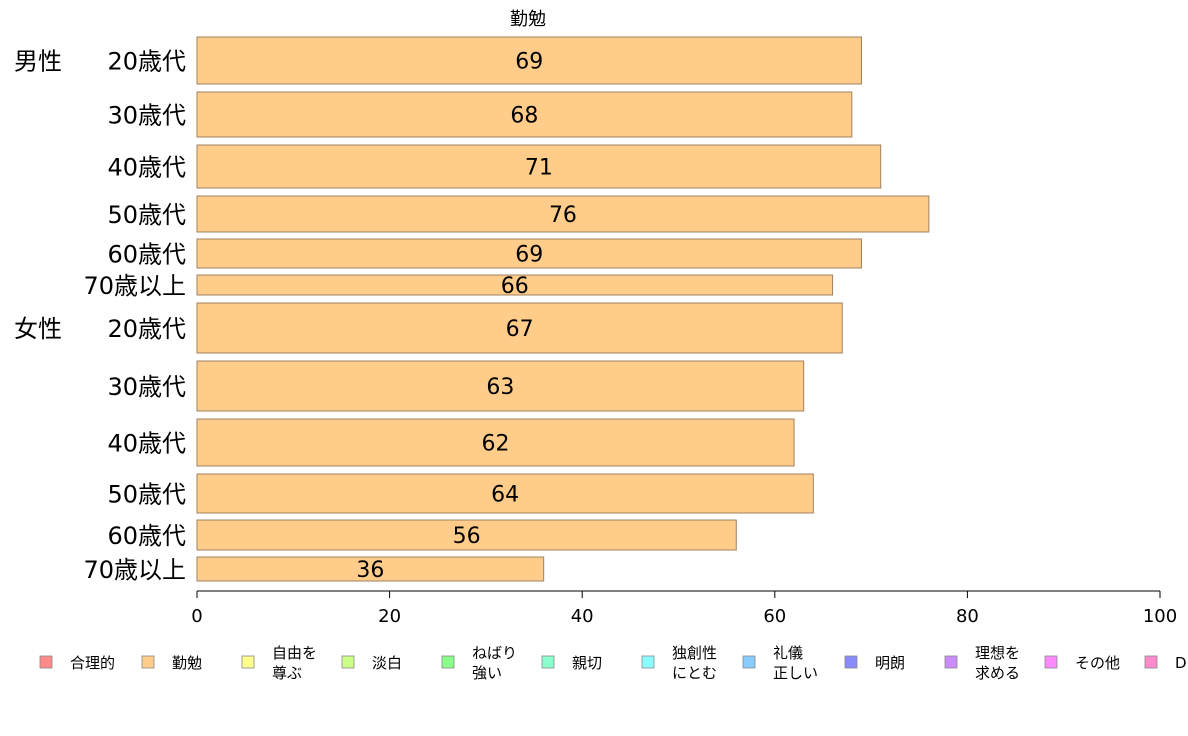  Describe the element at coordinates (774, 616) in the screenshot. I see `x-tick-label: 60` at that location.